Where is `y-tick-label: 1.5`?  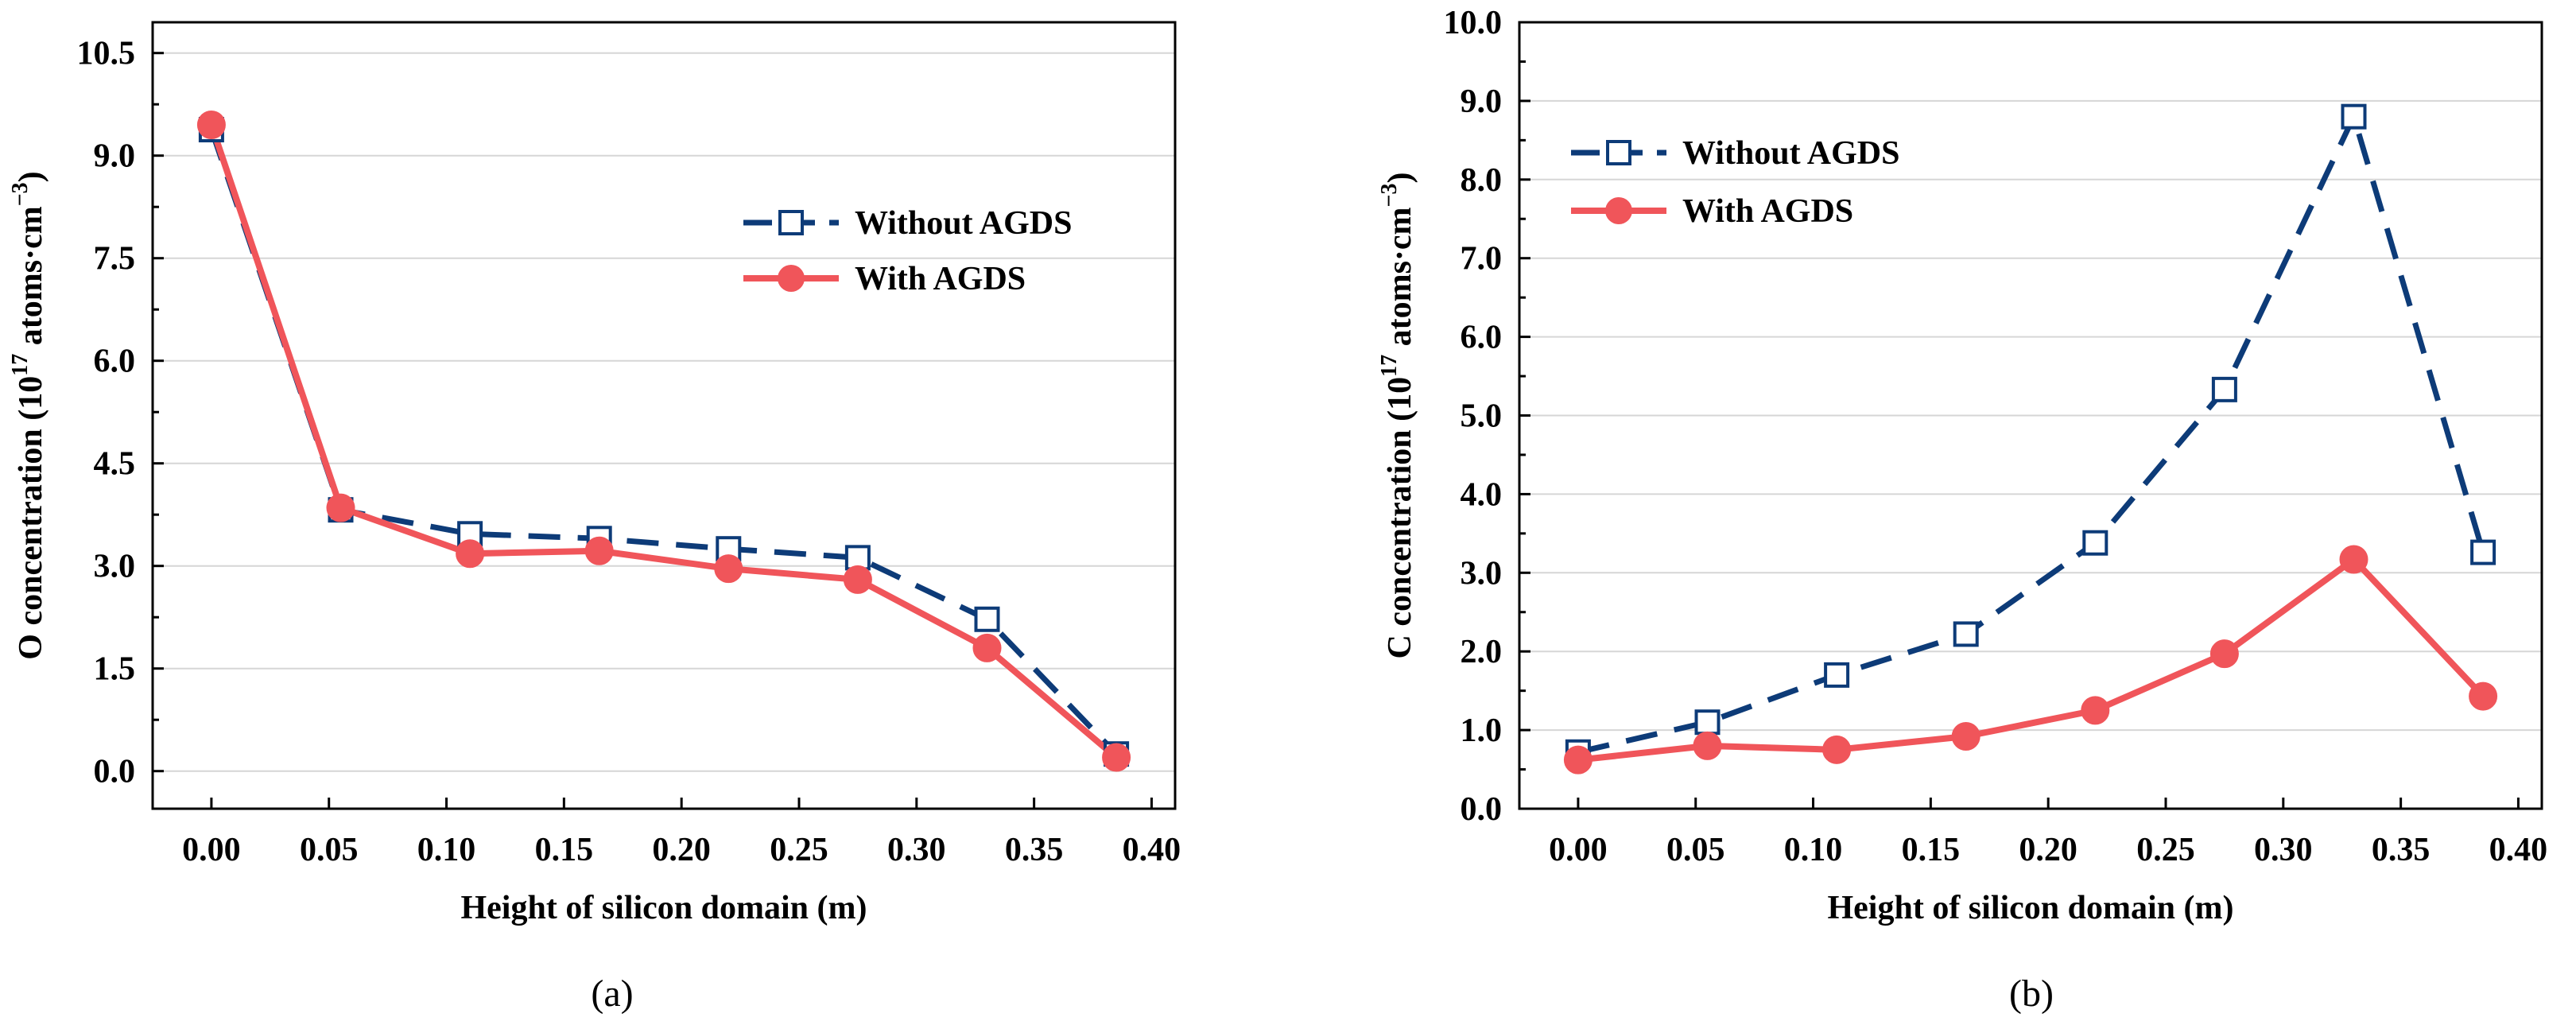
y-tick-label: 1.5 is located at coordinates (115, 670).